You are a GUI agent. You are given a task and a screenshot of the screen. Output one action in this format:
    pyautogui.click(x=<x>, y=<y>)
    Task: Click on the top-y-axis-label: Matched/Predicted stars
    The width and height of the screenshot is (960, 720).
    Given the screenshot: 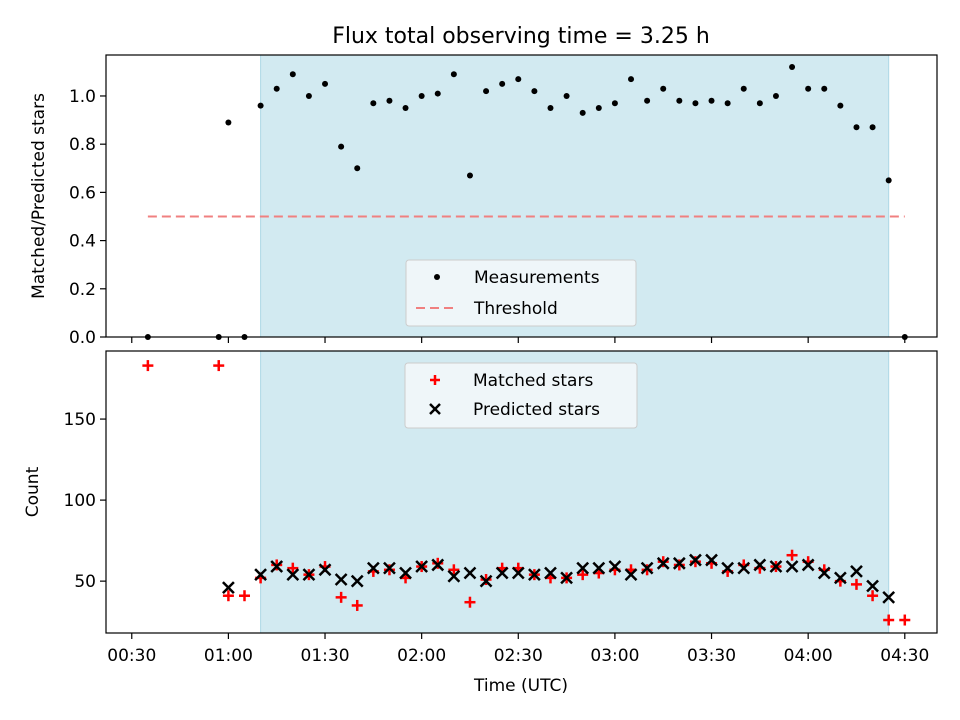 What is the action you would take?
    pyautogui.click(x=39, y=196)
    